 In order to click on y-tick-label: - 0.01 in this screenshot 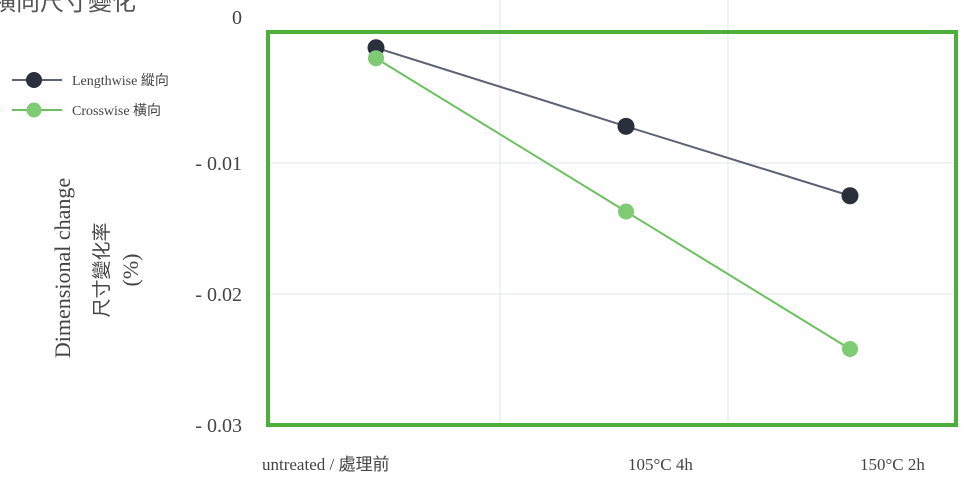, I will do `click(218, 164)`.